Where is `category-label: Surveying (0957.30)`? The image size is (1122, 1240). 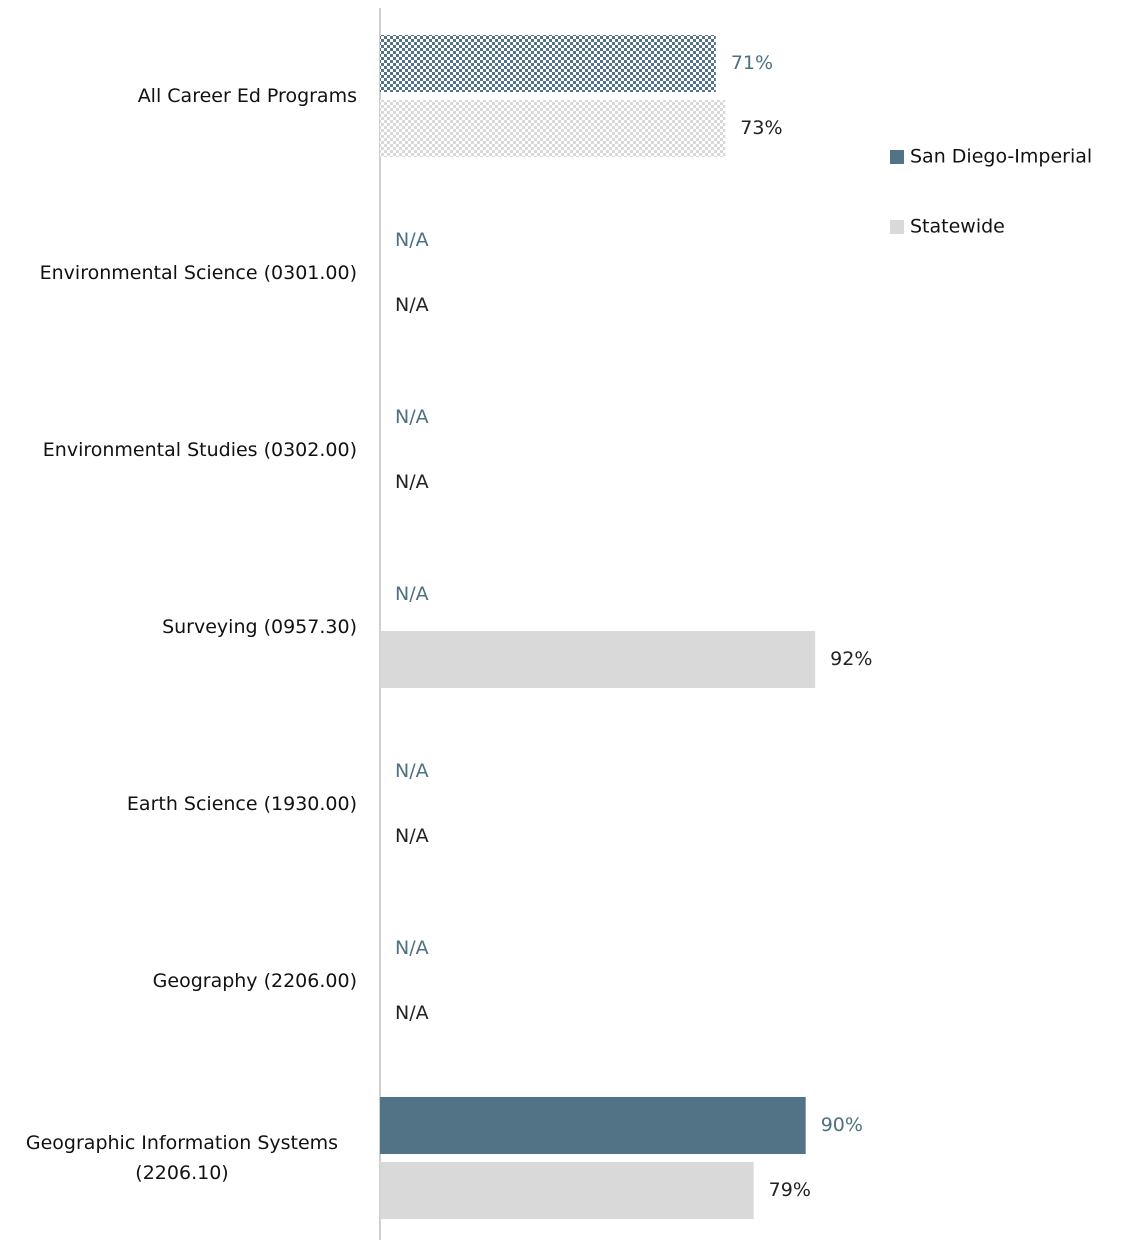
category-label: Surveying (0957.30) is located at coordinates (259, 627).